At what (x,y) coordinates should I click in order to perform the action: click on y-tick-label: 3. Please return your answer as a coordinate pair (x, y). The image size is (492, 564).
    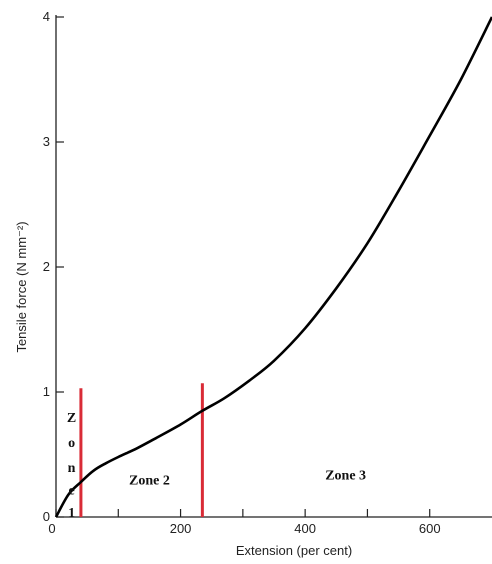
    Looking at the image, I should click on (46, 141).